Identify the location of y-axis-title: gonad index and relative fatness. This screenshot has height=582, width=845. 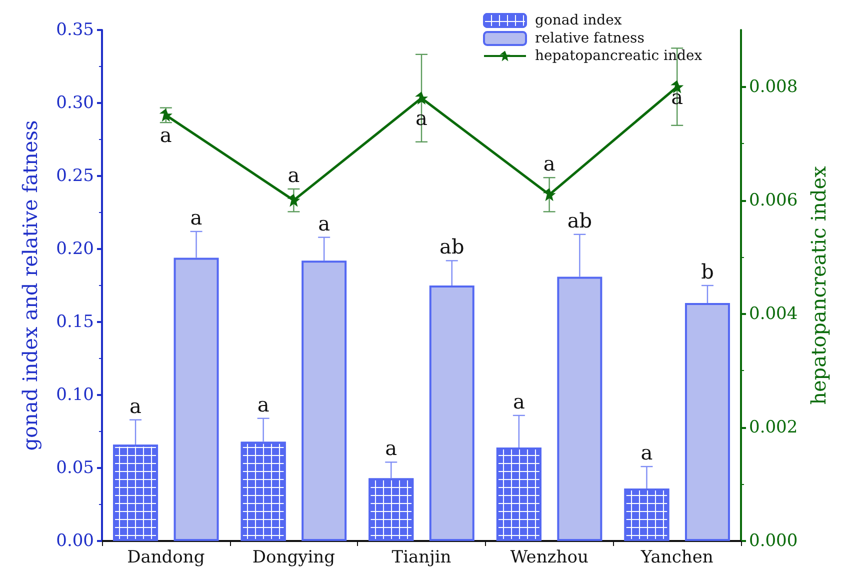
(30, 285).